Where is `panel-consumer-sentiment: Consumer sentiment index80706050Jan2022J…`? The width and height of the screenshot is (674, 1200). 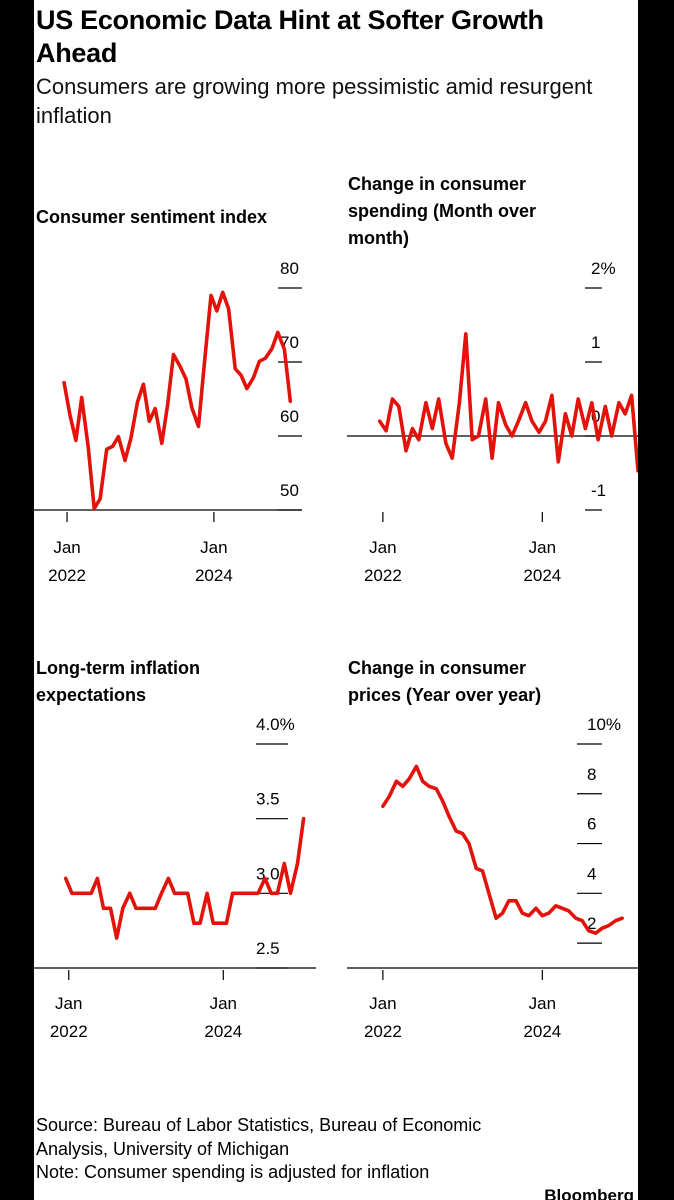
panel-consumer-sentiment: Consumer sentiment index80706050Jan2022J… is located at coordinates (168, 396).